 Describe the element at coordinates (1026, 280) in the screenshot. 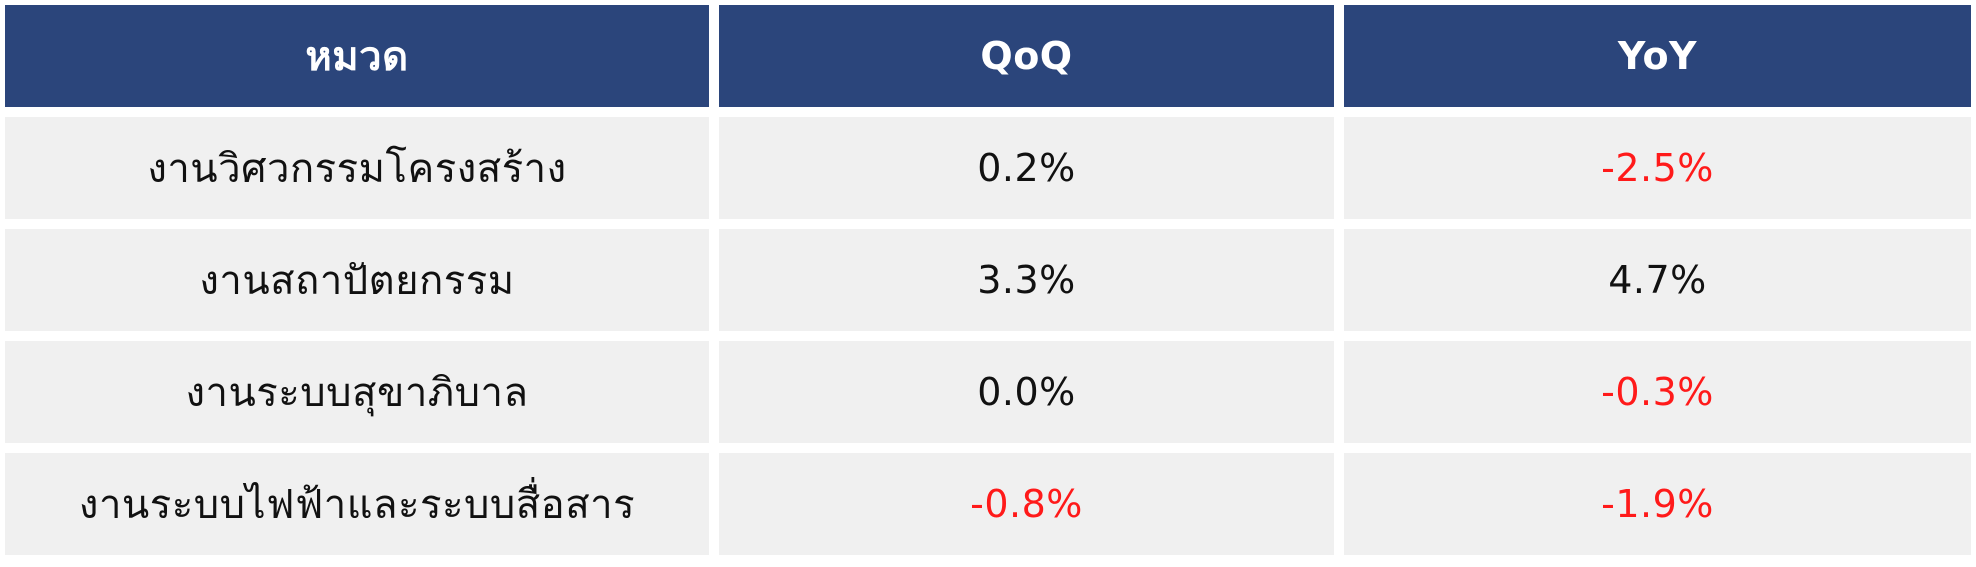

I see `row-2-qoq: 3.3%` at that location.